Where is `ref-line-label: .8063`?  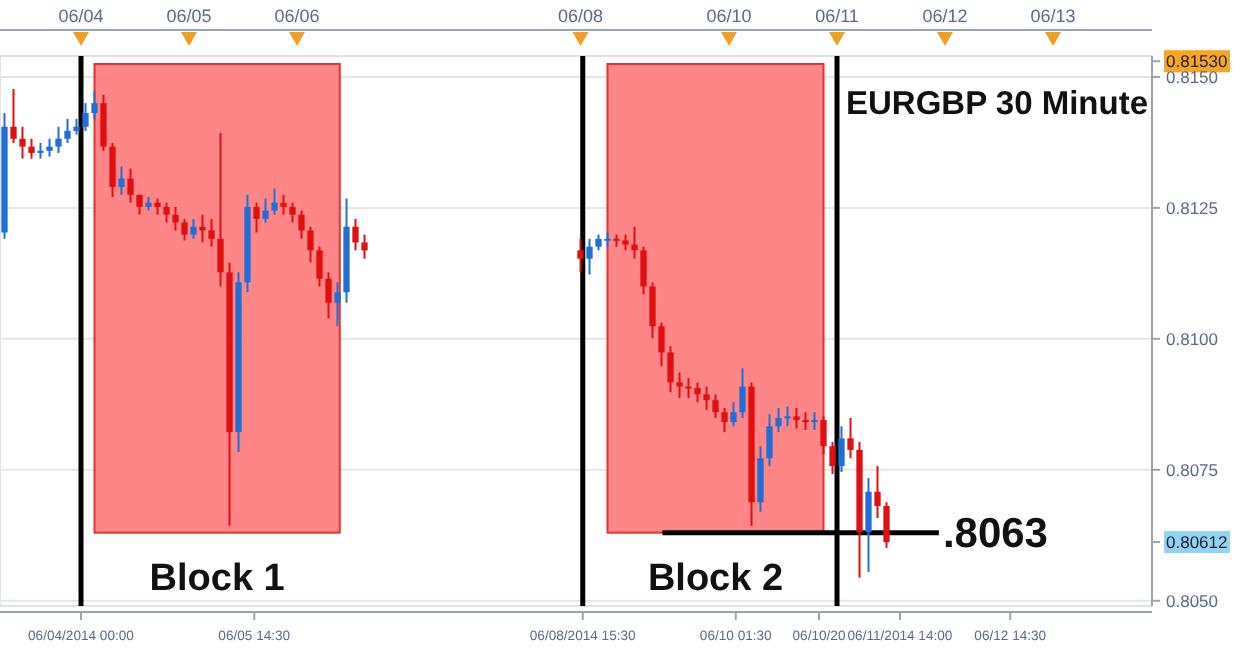
ref-line-label: .8063 is located at coordinates (995, 533).